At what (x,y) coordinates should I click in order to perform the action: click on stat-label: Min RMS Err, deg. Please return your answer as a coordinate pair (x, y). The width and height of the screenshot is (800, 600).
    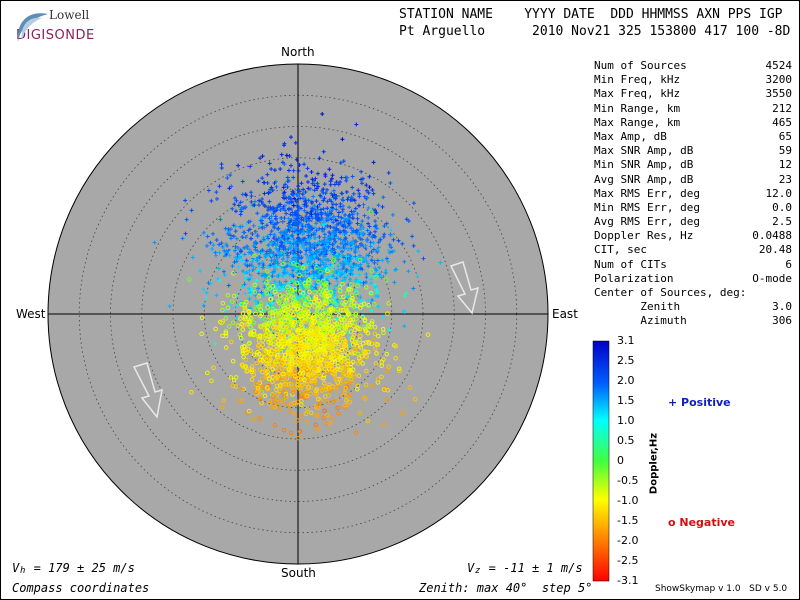
    Looking at the image, I should click on (647, 207).